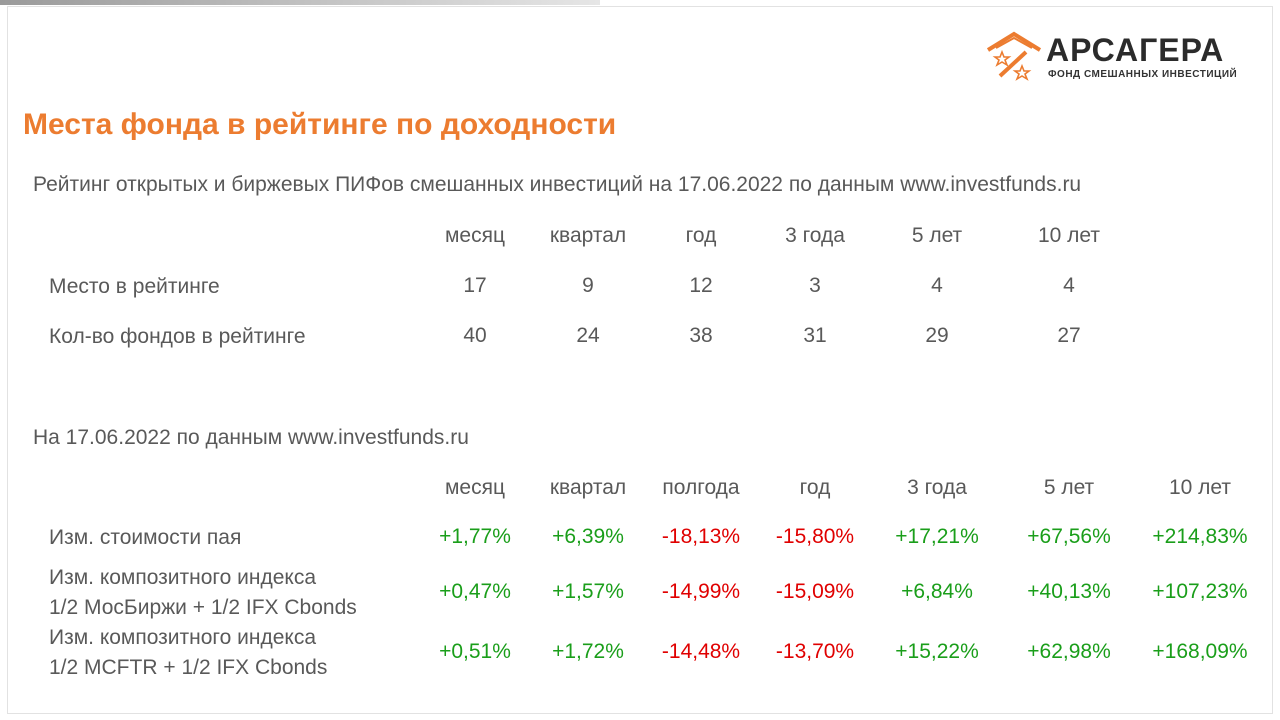 The image size is (1280, 720). I want to click on returns-cell: +67,56%, so click(1069, 536).